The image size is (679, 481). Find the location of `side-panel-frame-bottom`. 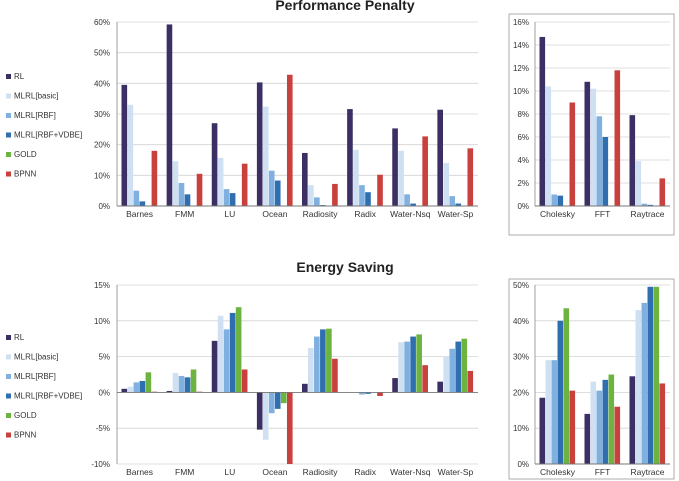

side-panel-frame-bottom is located at coordinates (591, 379).